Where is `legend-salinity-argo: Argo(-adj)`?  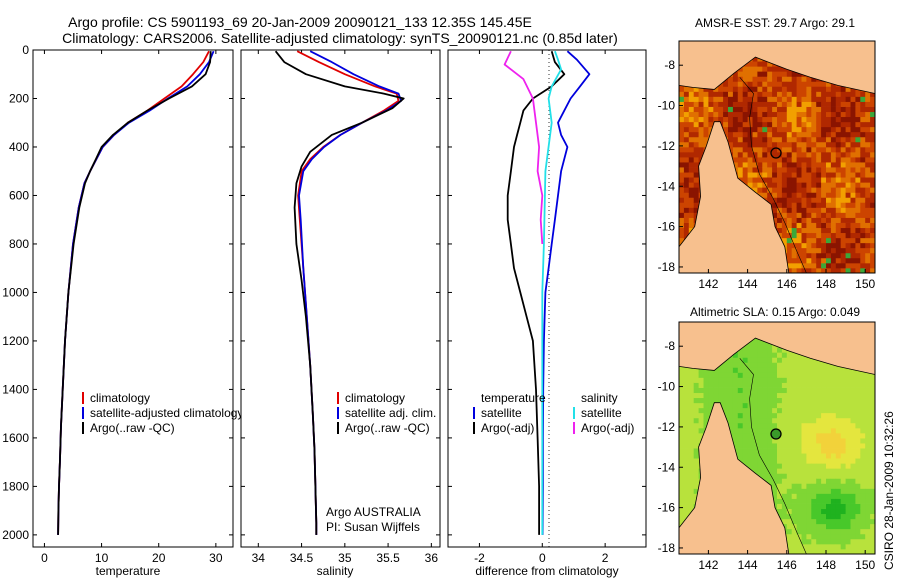
legend-salinity-argo: Argo(-adj) is located at coordinates (607, 428).